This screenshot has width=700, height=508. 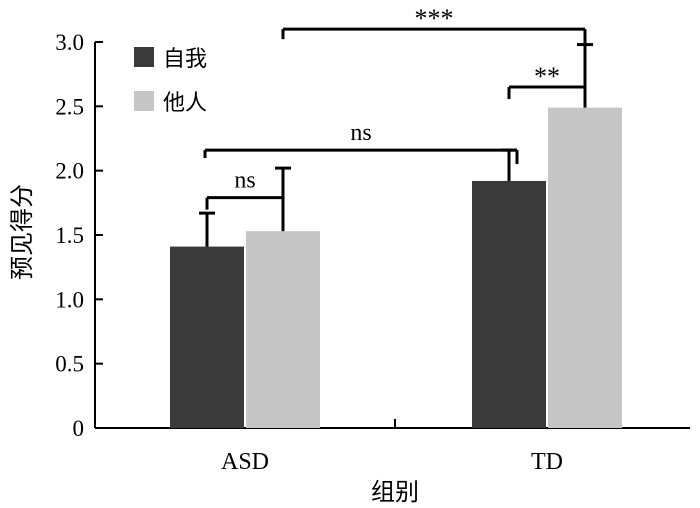 I want to click on significance-label: **, so click(x=547, y=76).